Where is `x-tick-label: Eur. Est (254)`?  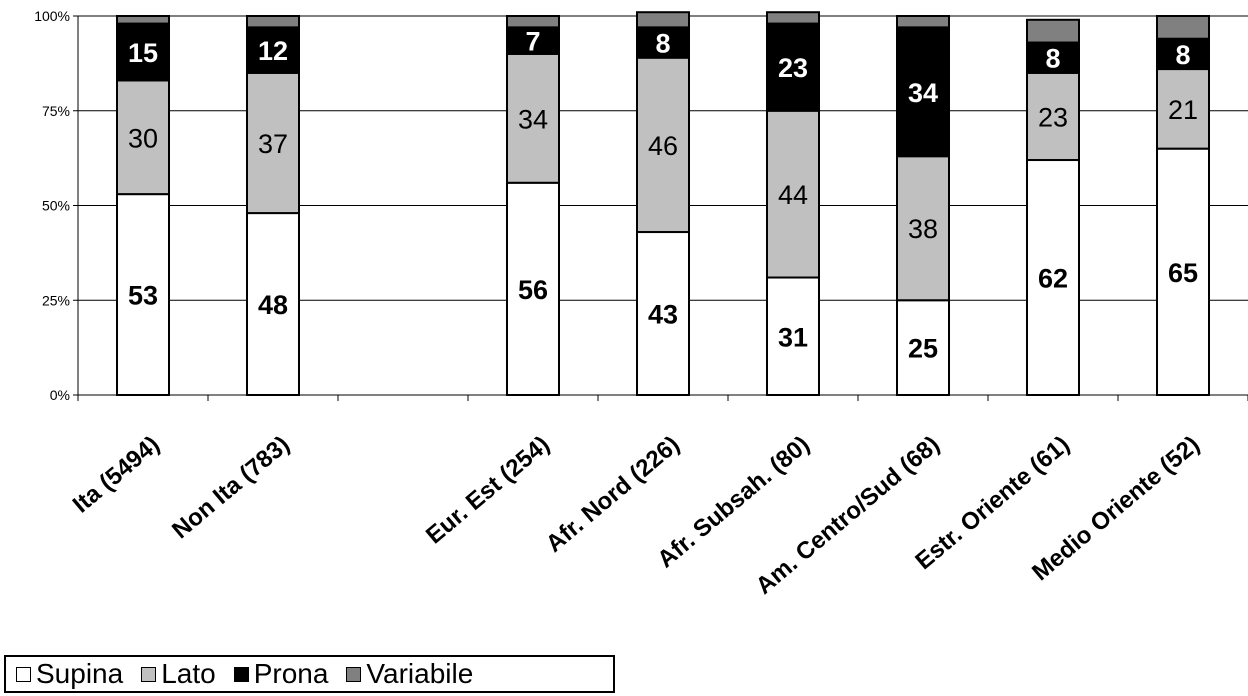 x-tick-label: Eur. Est (254) is located at coordinates (488, 490).